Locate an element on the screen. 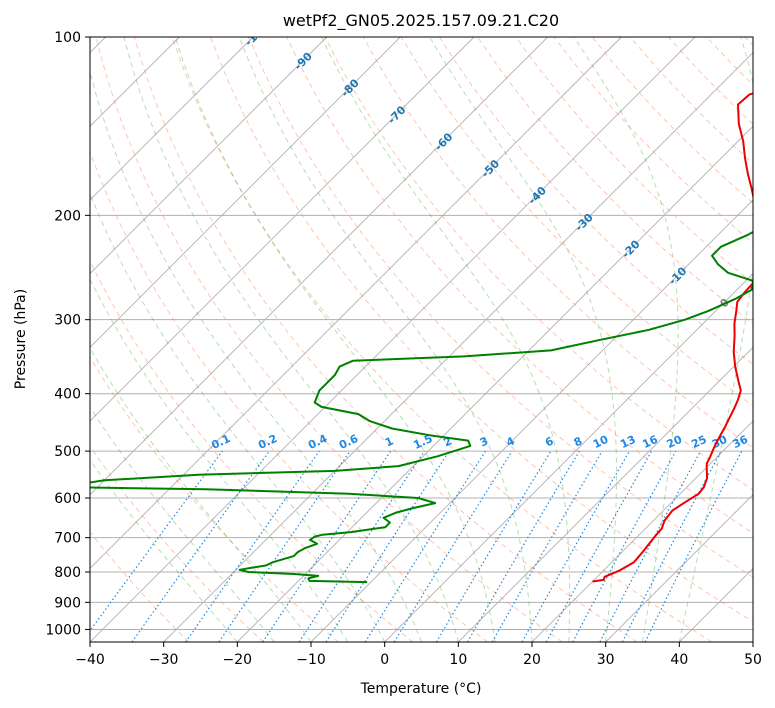 This screenshot has width=775, height=708. mixing-ratio-label: 16 is located at coordinates (650, 442).